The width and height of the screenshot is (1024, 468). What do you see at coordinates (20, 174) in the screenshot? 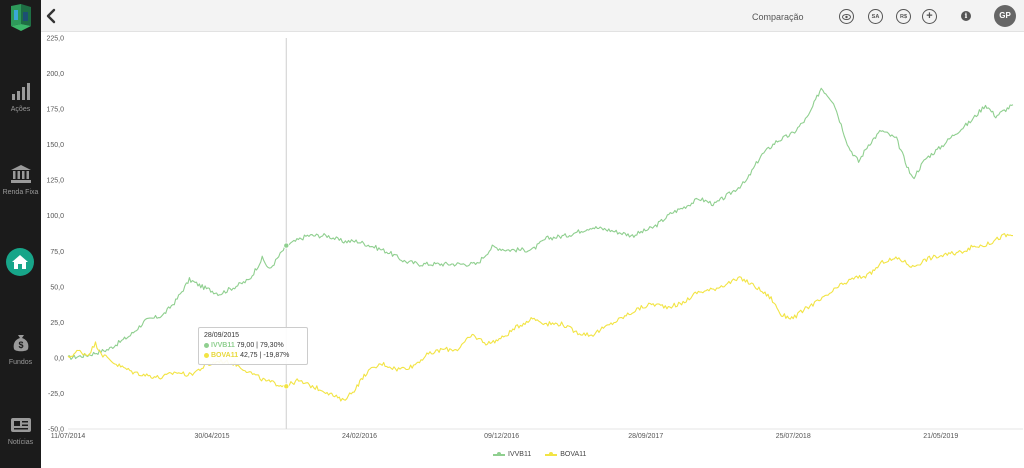
I see `bank-icon` at bounding box center [20, 174].